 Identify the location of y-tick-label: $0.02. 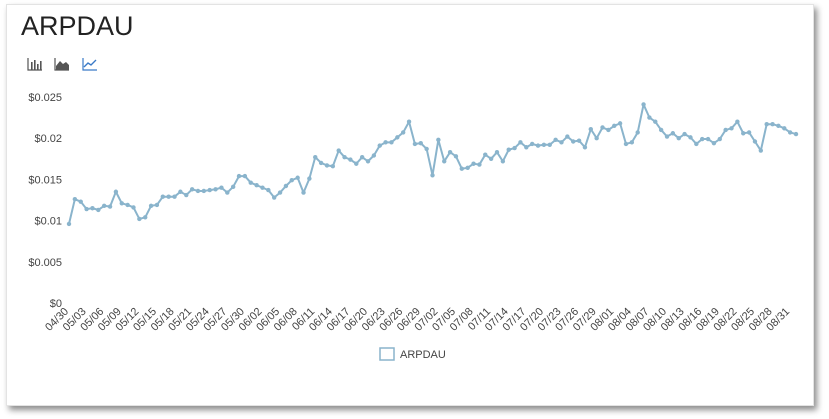
(48, 139).